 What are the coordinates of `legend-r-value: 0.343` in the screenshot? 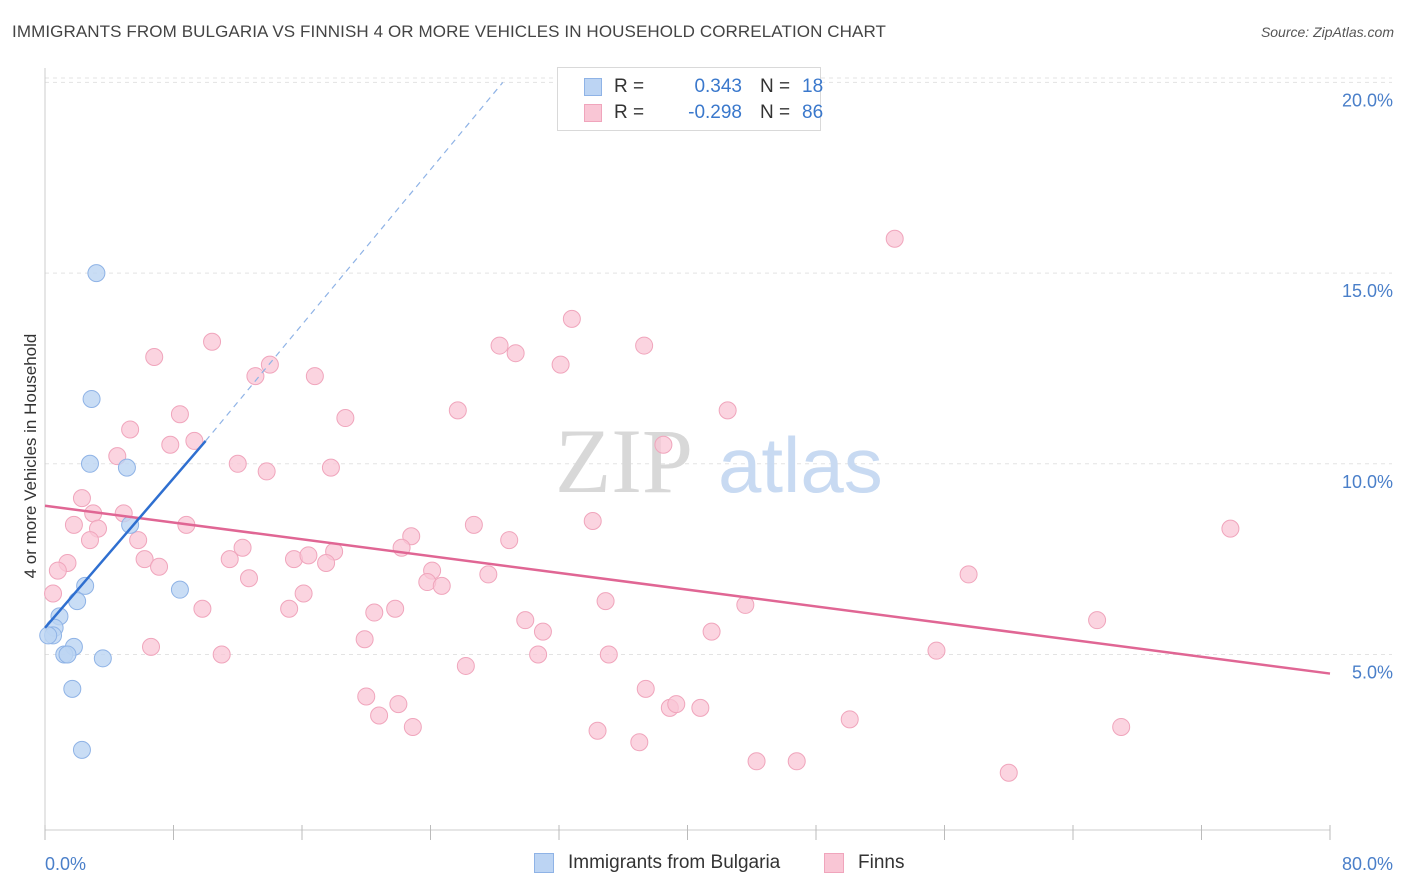 It's located at (718, 86).